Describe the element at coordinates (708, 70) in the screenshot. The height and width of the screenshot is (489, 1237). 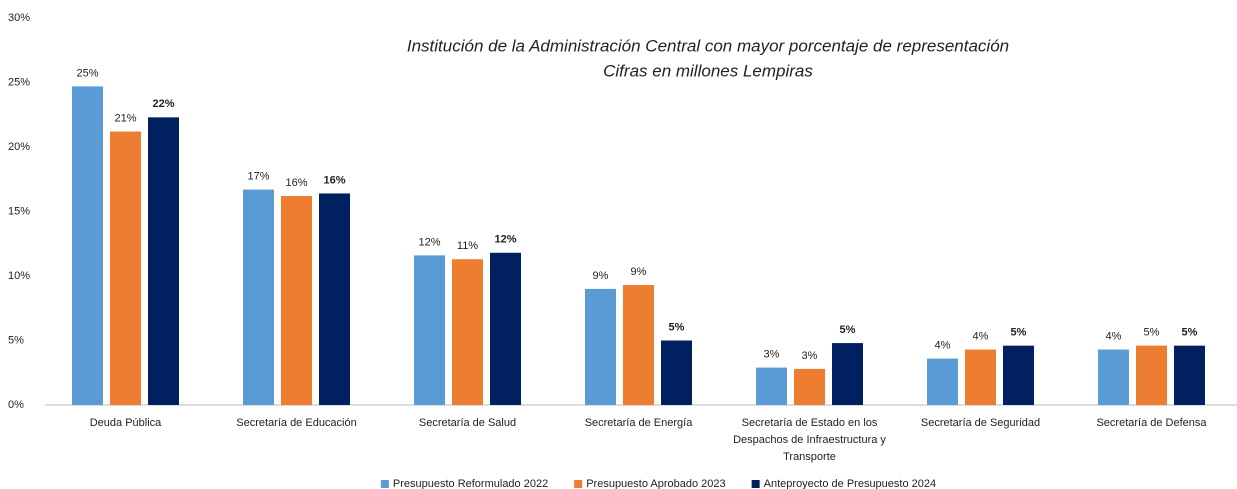
I see `chart-subtitle: Cifras en millones Lempiras` at that location.